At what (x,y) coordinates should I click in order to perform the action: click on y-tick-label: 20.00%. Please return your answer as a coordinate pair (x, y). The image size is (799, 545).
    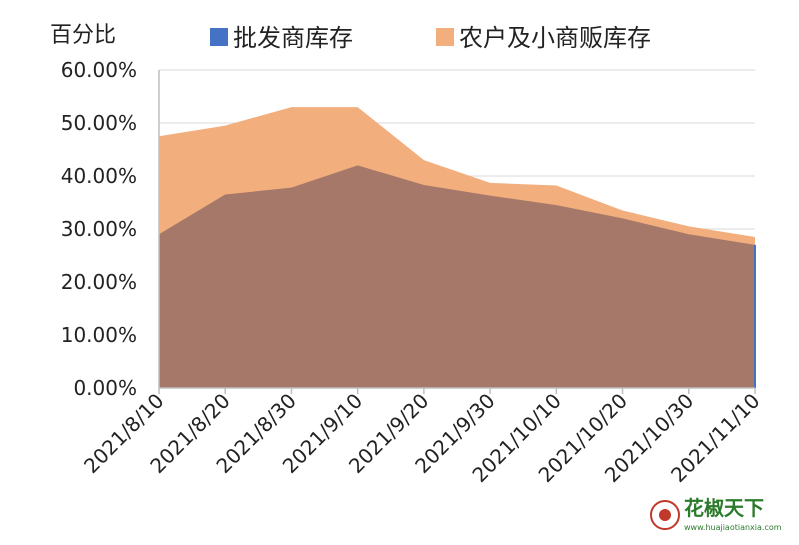
    Looking at the image, I should click on (99, 282).